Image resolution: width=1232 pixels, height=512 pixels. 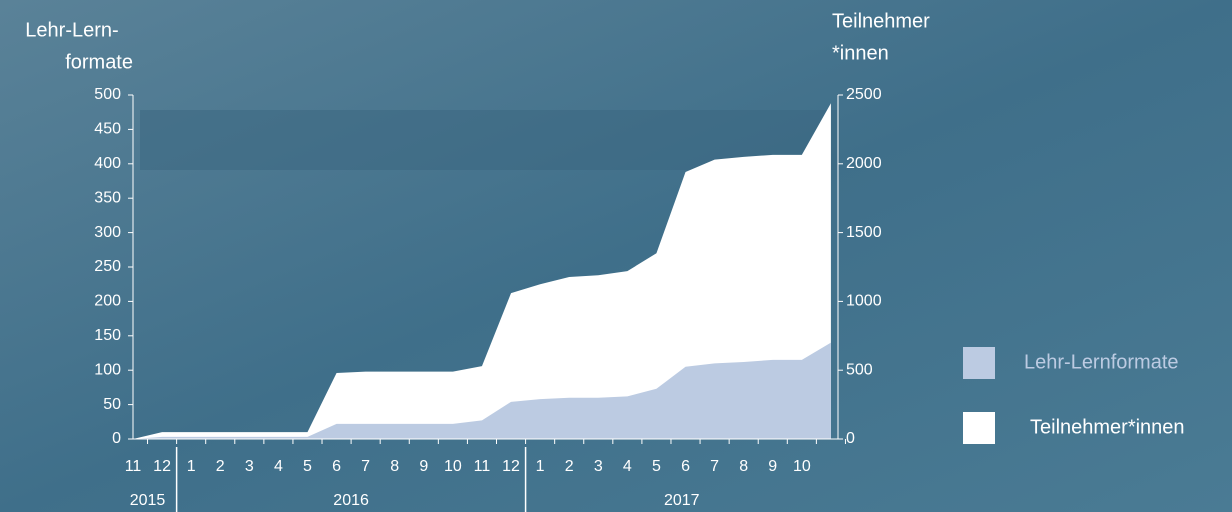 What do you see at coordinates (107, 197) in the screenshot?
I see `y-tick-label: 350` at bounding box center [107, 197].